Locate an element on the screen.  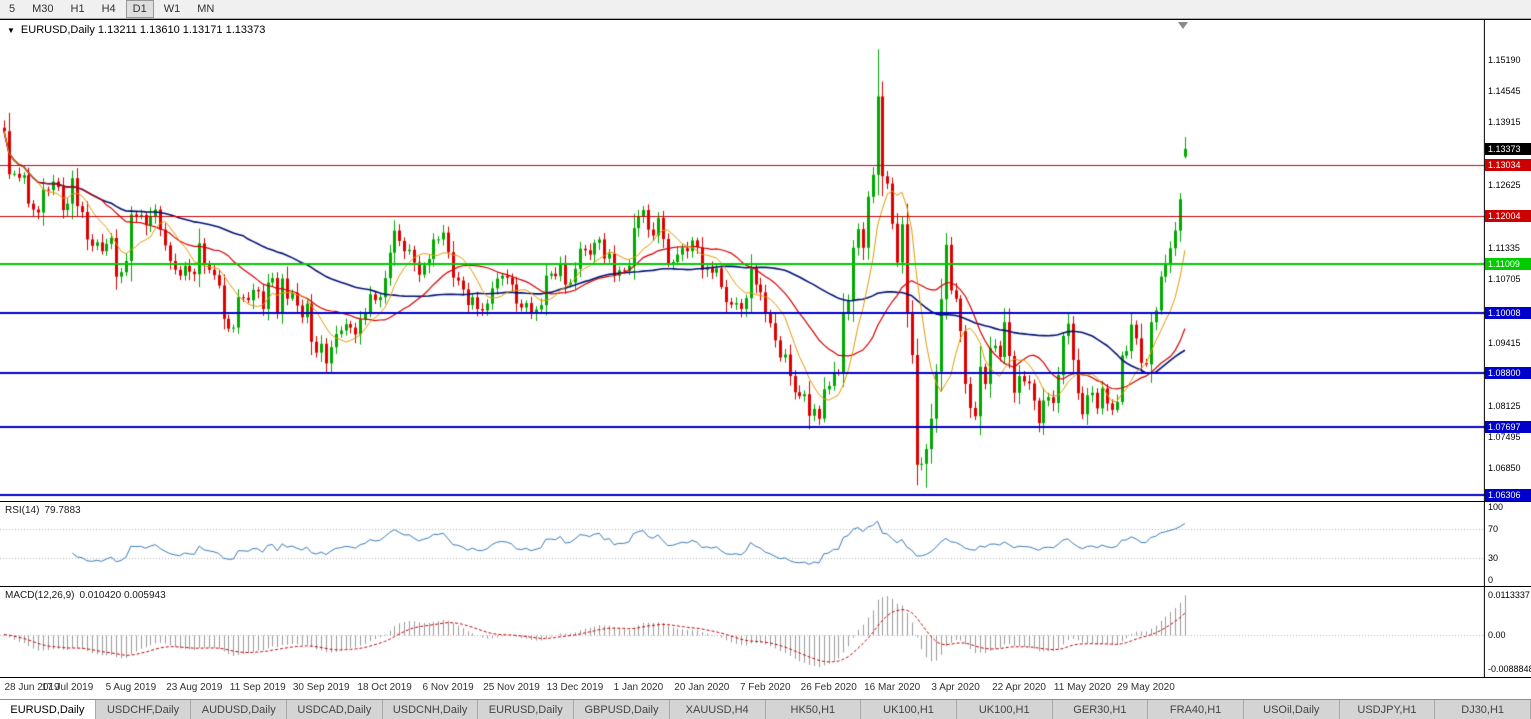
date-label: 6 Nov 2019 is located at coordinates (448, 687).